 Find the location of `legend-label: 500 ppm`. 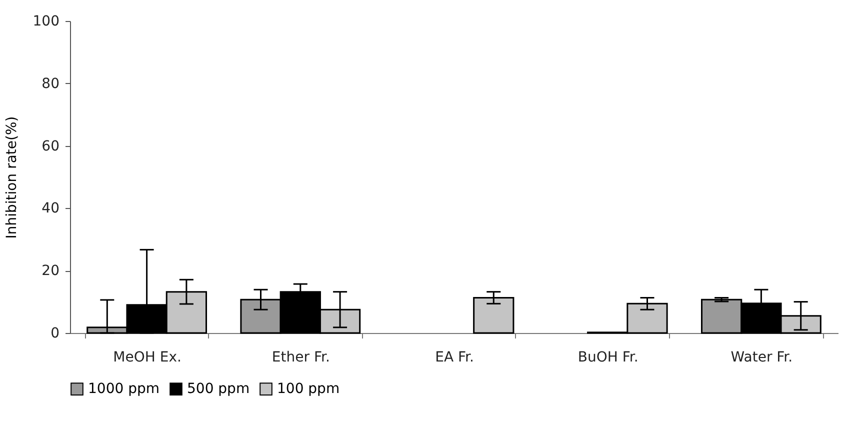

legend-label: 500 ppm is located at coordinates (218, 389).